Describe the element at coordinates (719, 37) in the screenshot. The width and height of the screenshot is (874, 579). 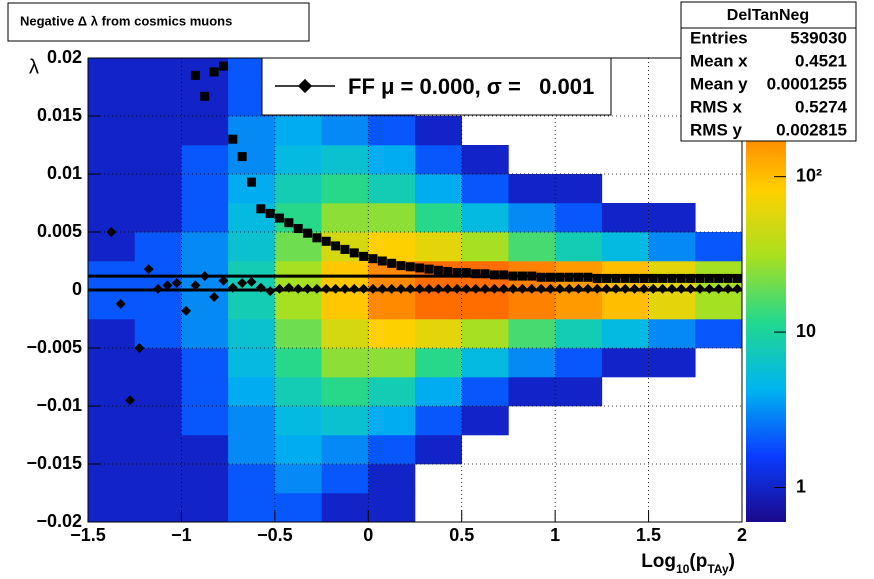
I see `stats-label: Entries` at that location.